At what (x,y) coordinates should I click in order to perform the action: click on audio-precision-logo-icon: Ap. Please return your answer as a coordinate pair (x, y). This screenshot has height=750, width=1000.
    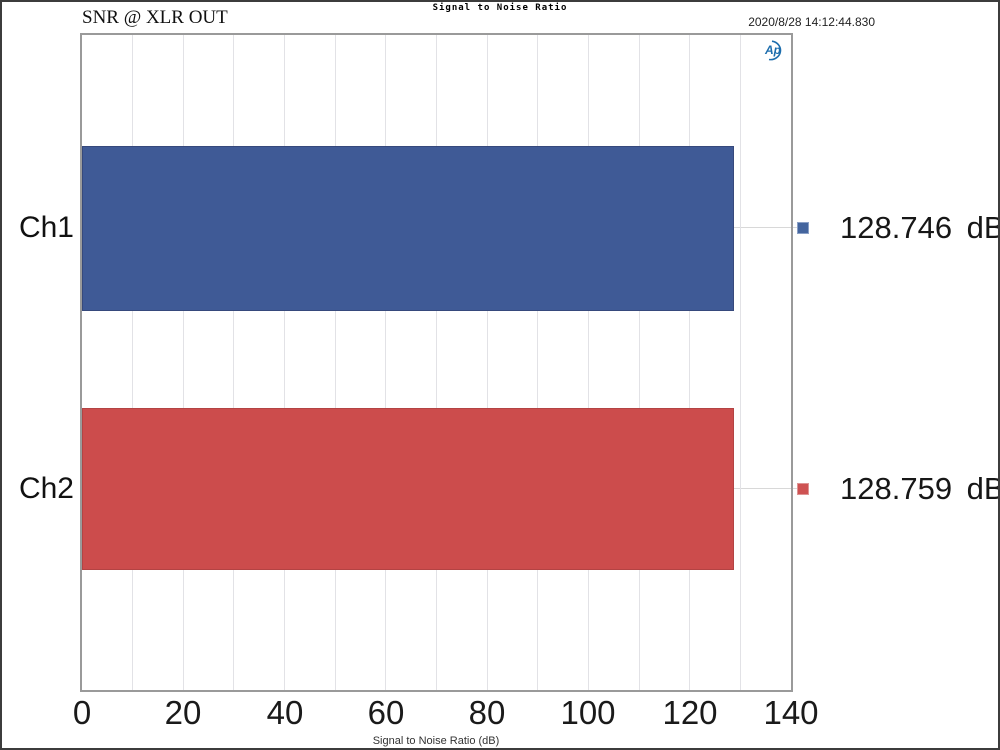
    Looking at the image, I should click on (774, 49).